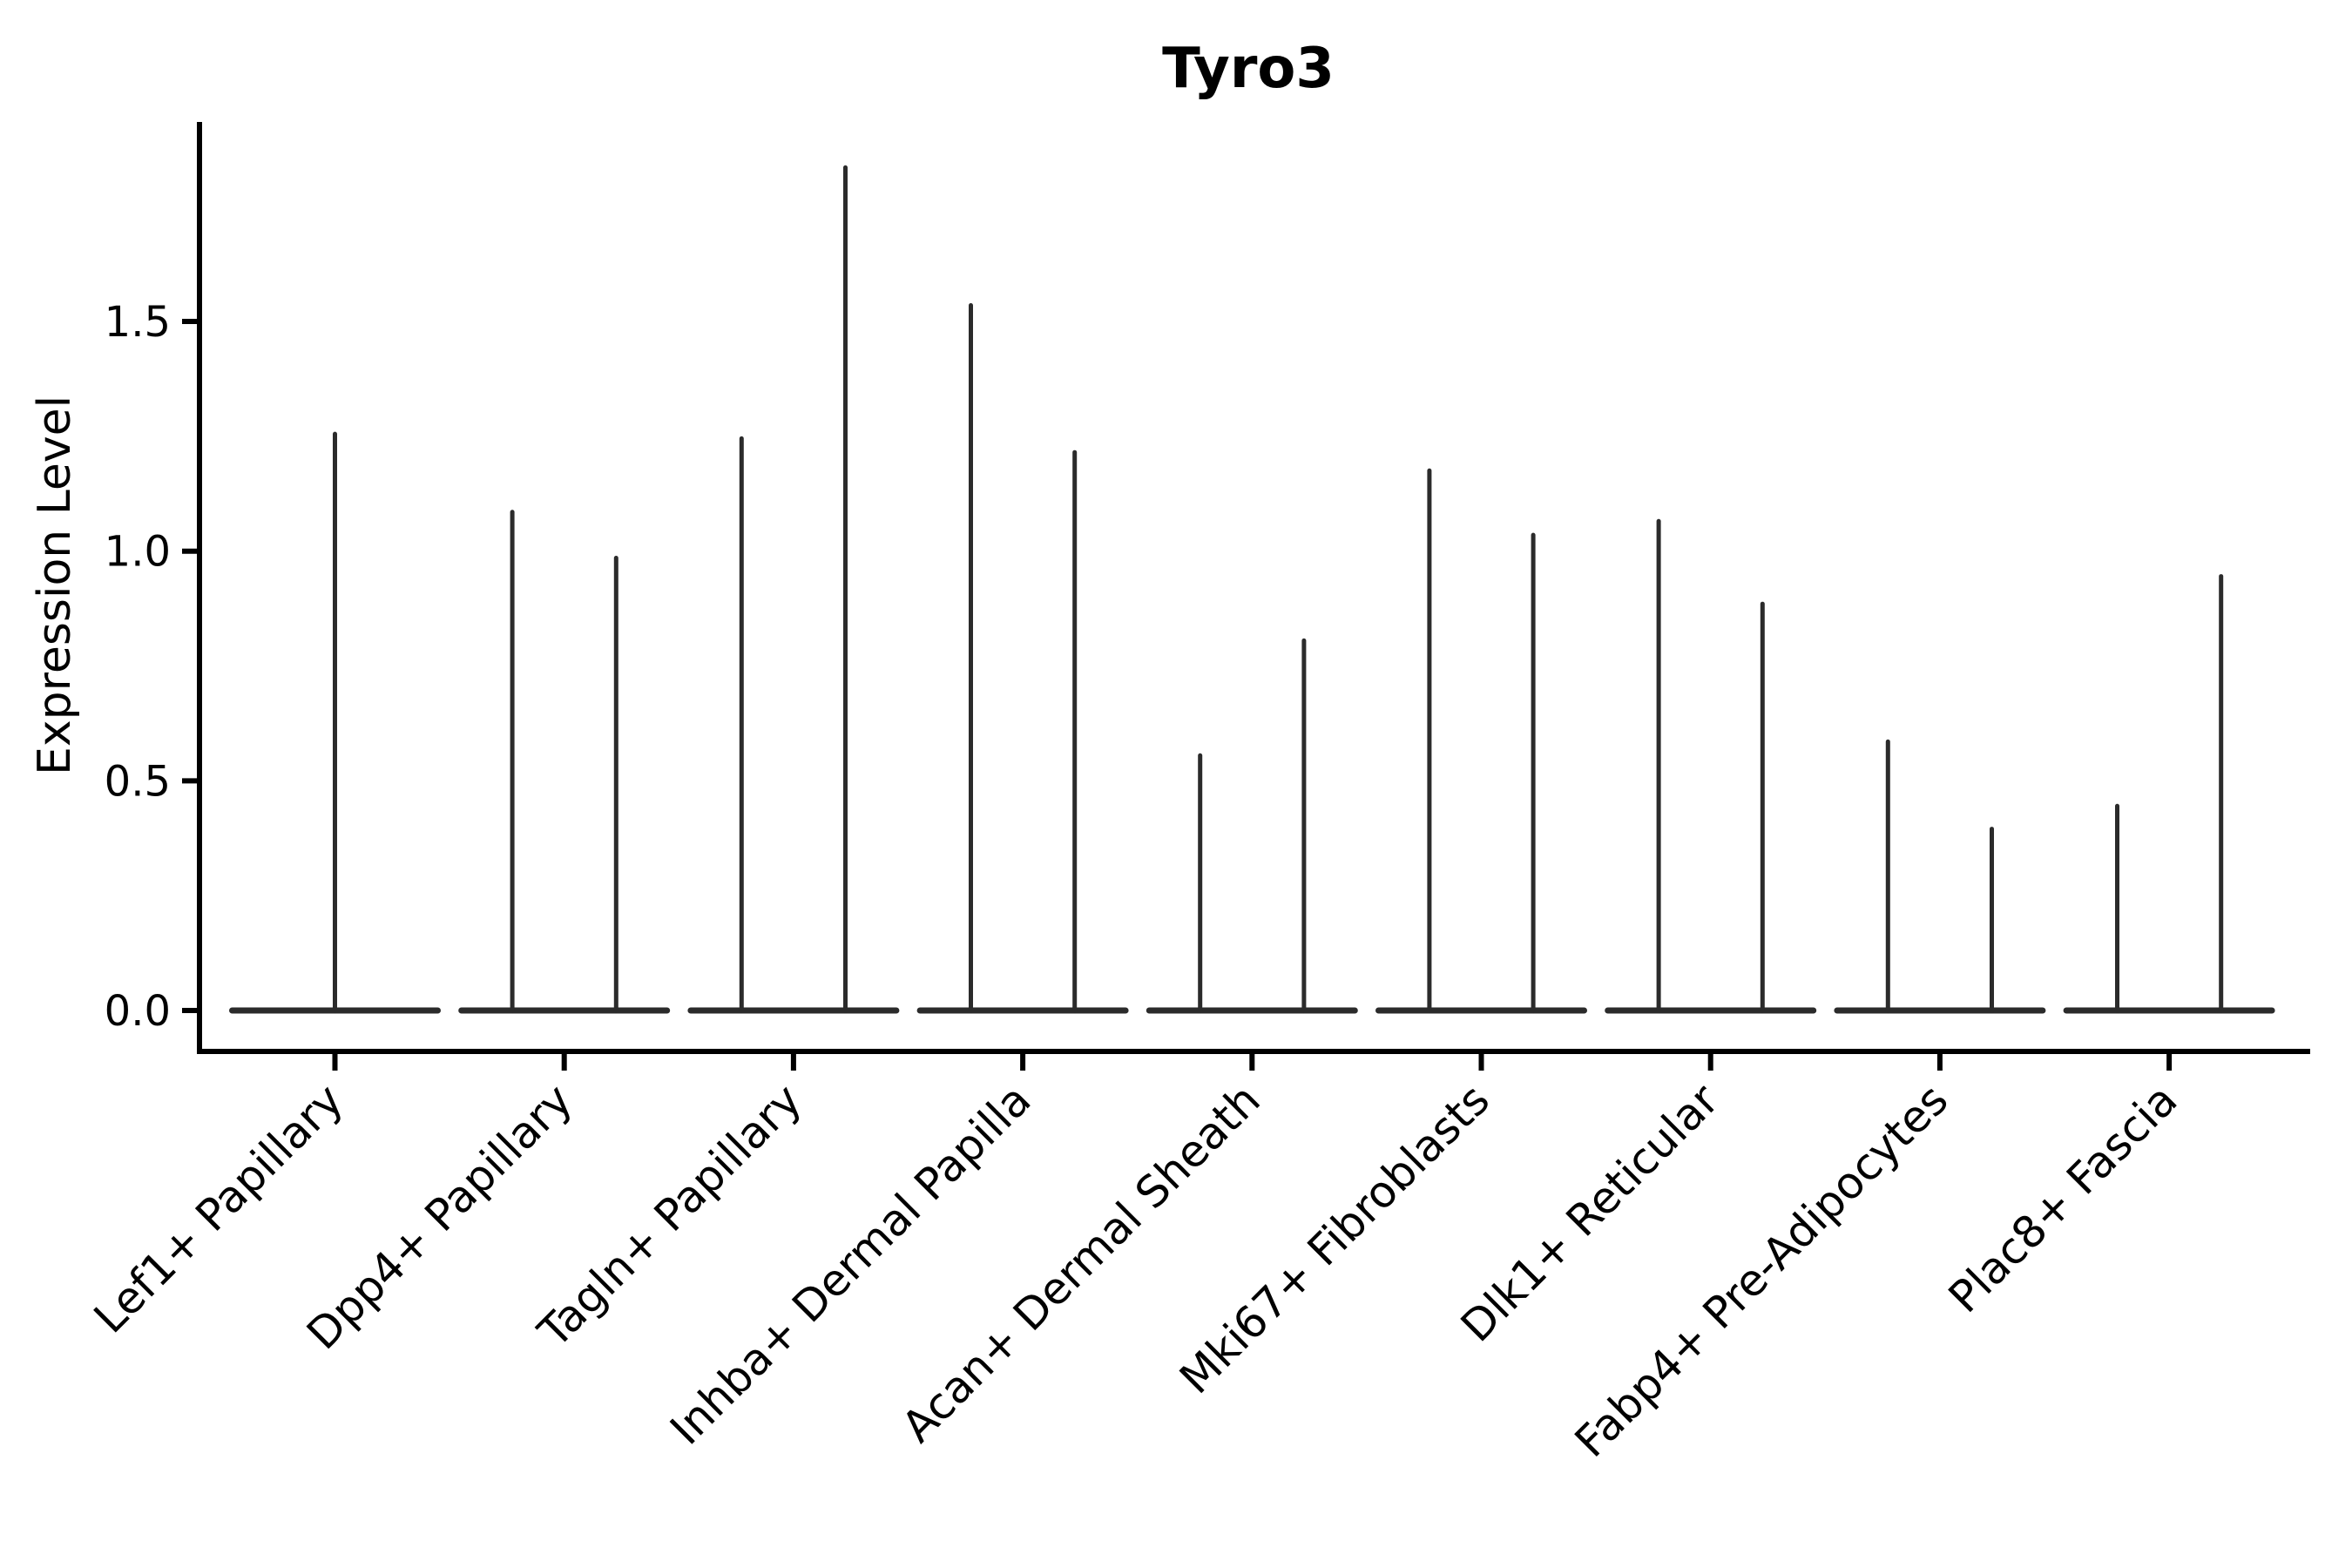  Describe the element at coordinates (1248, 69) in the screenshot. I see `chart-title: Tyro3` at that location.